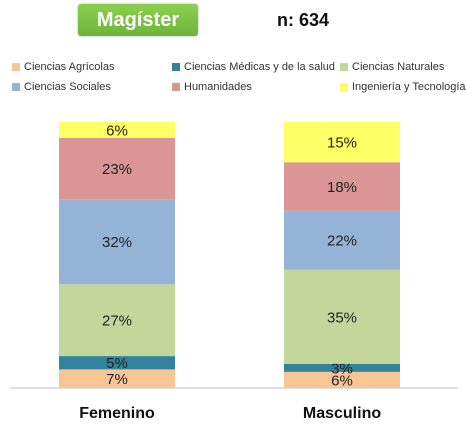  I want to click on legend-label: Ciencias Sociales, so click(67, 87).